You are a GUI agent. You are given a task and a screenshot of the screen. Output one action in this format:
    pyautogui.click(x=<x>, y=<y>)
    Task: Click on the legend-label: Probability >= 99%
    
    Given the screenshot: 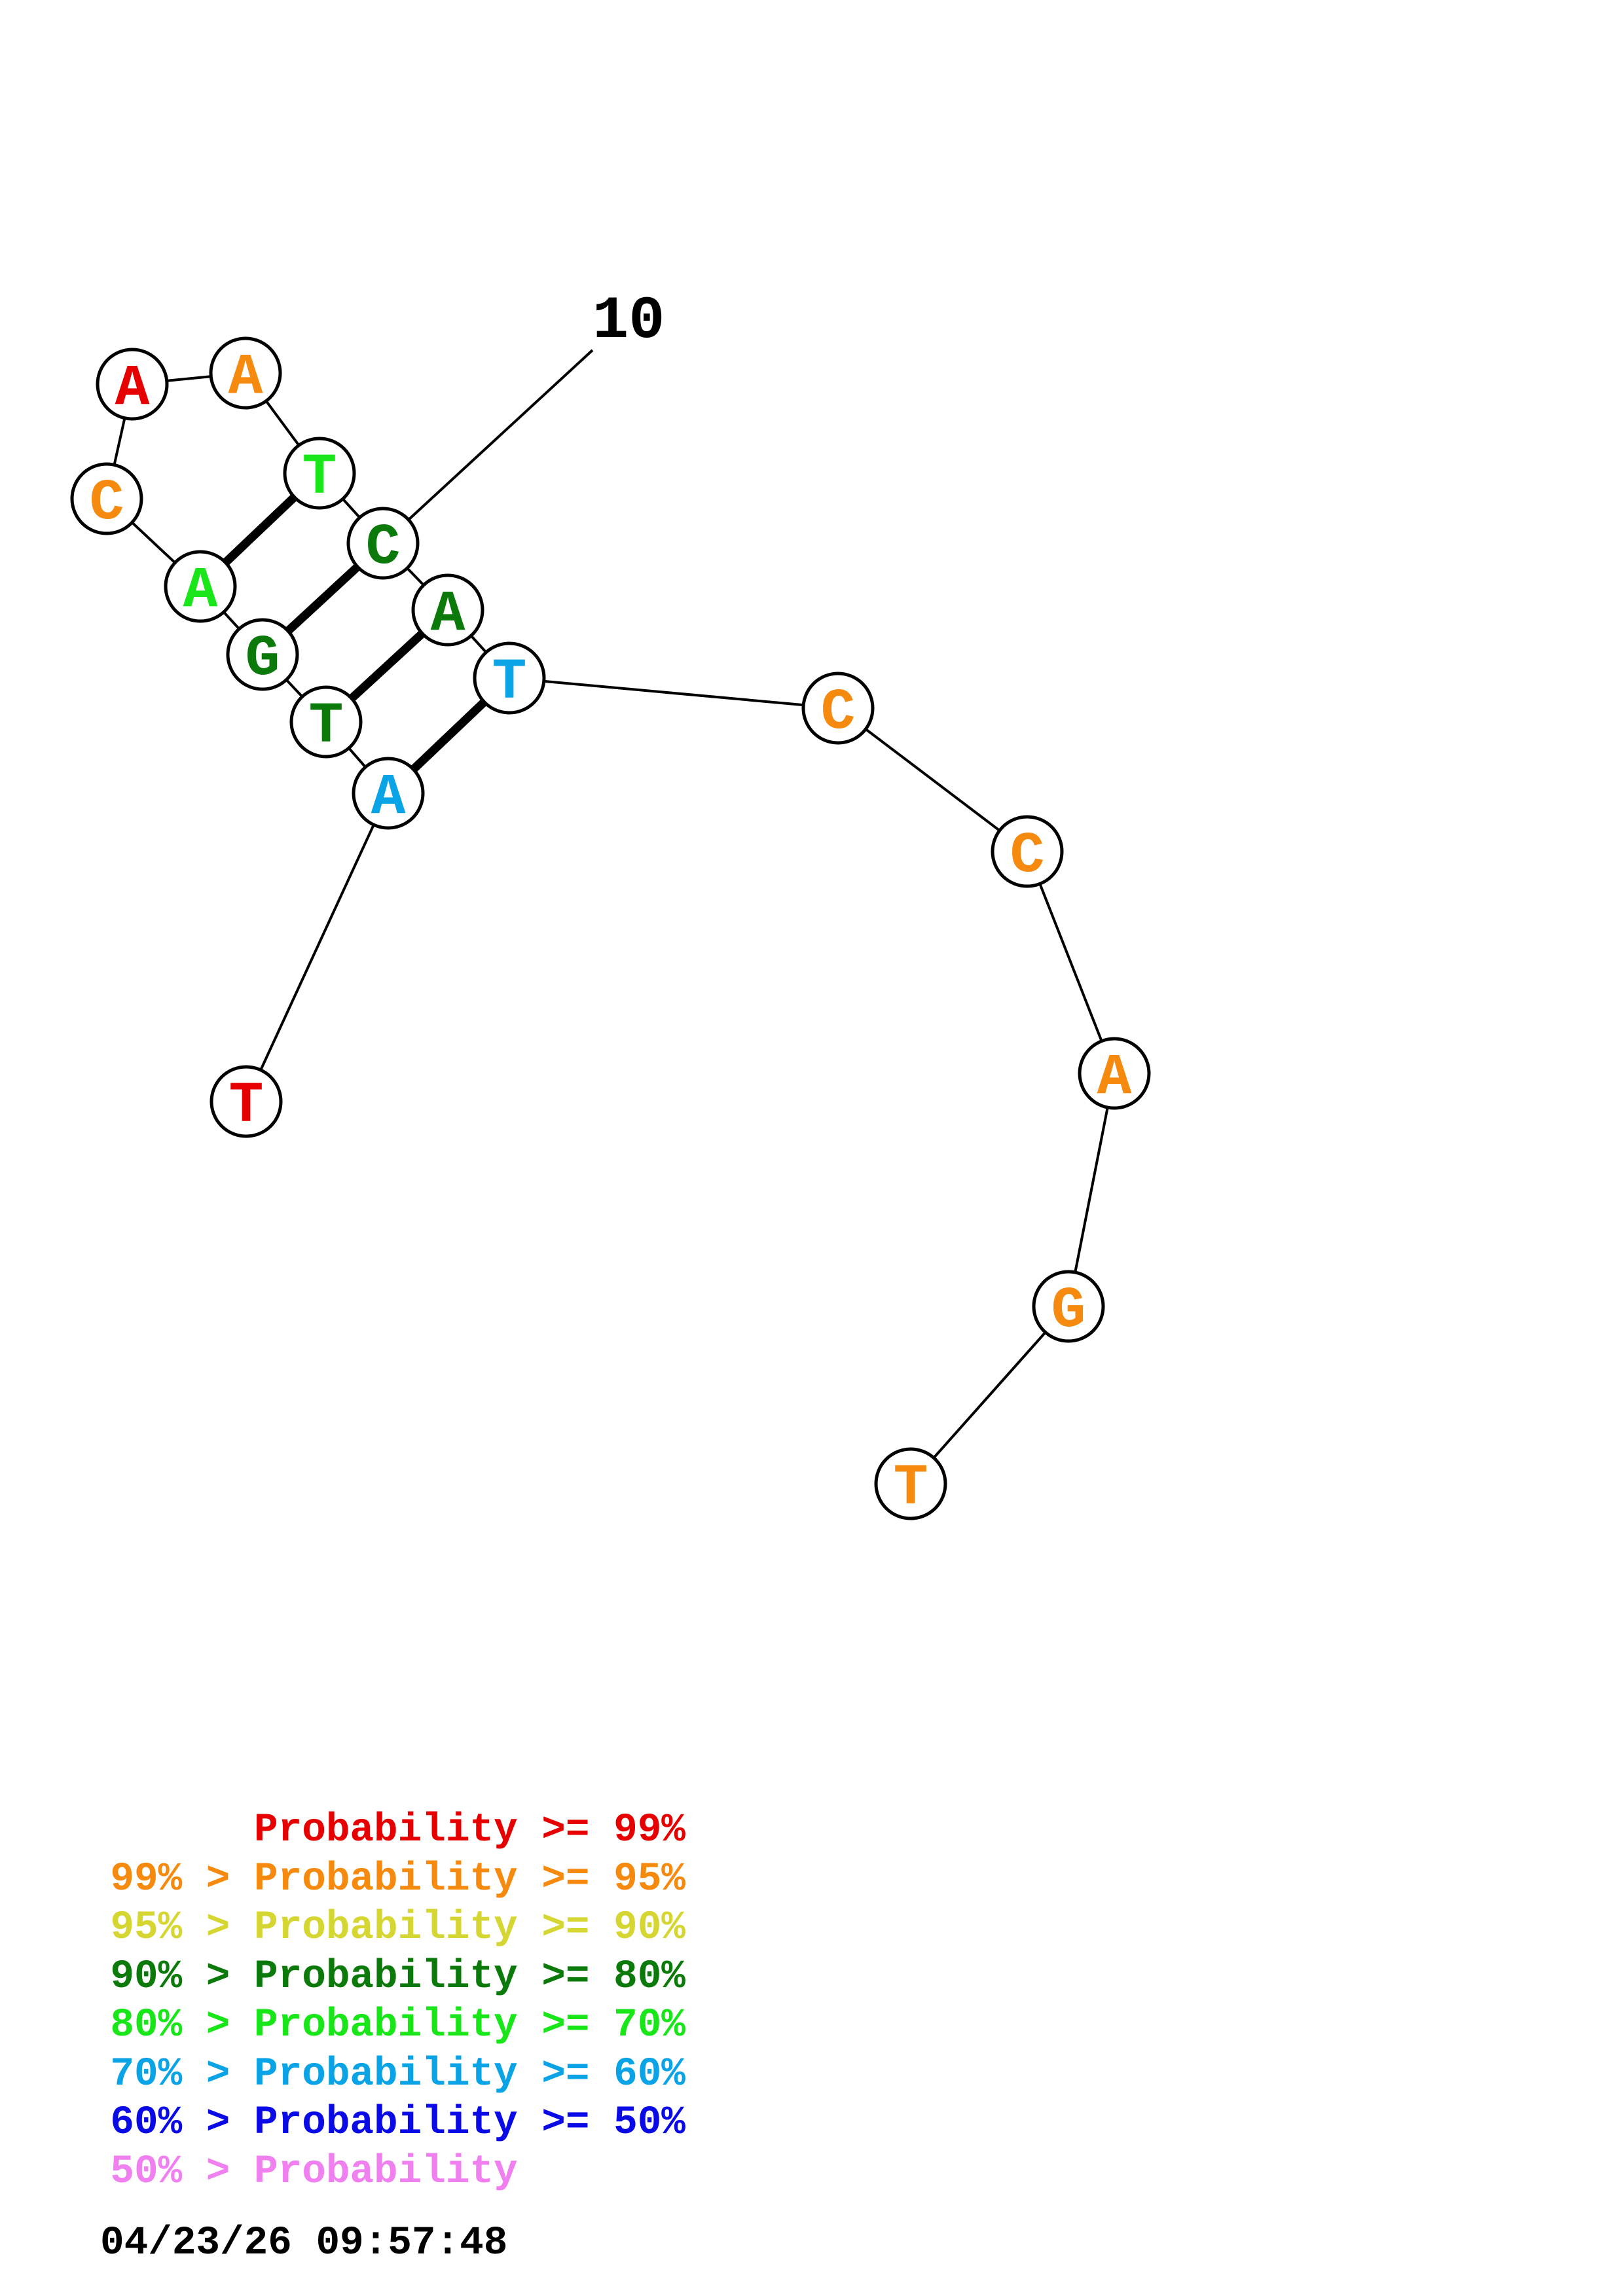 What is the action you would take?
    pyautogui.click(x=469, y=1830)
    